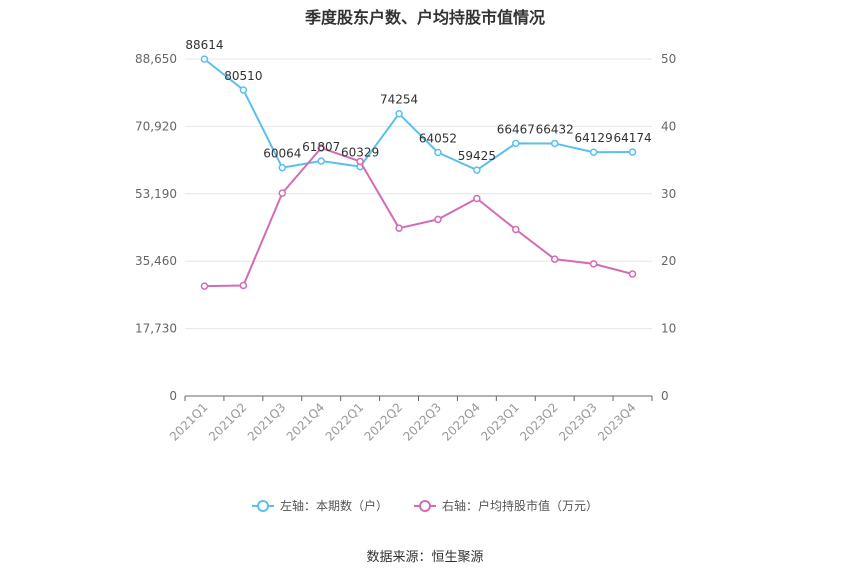 This screenshot has height=575, width=850. I want to click on data-label: 66467, so click(516, 129).